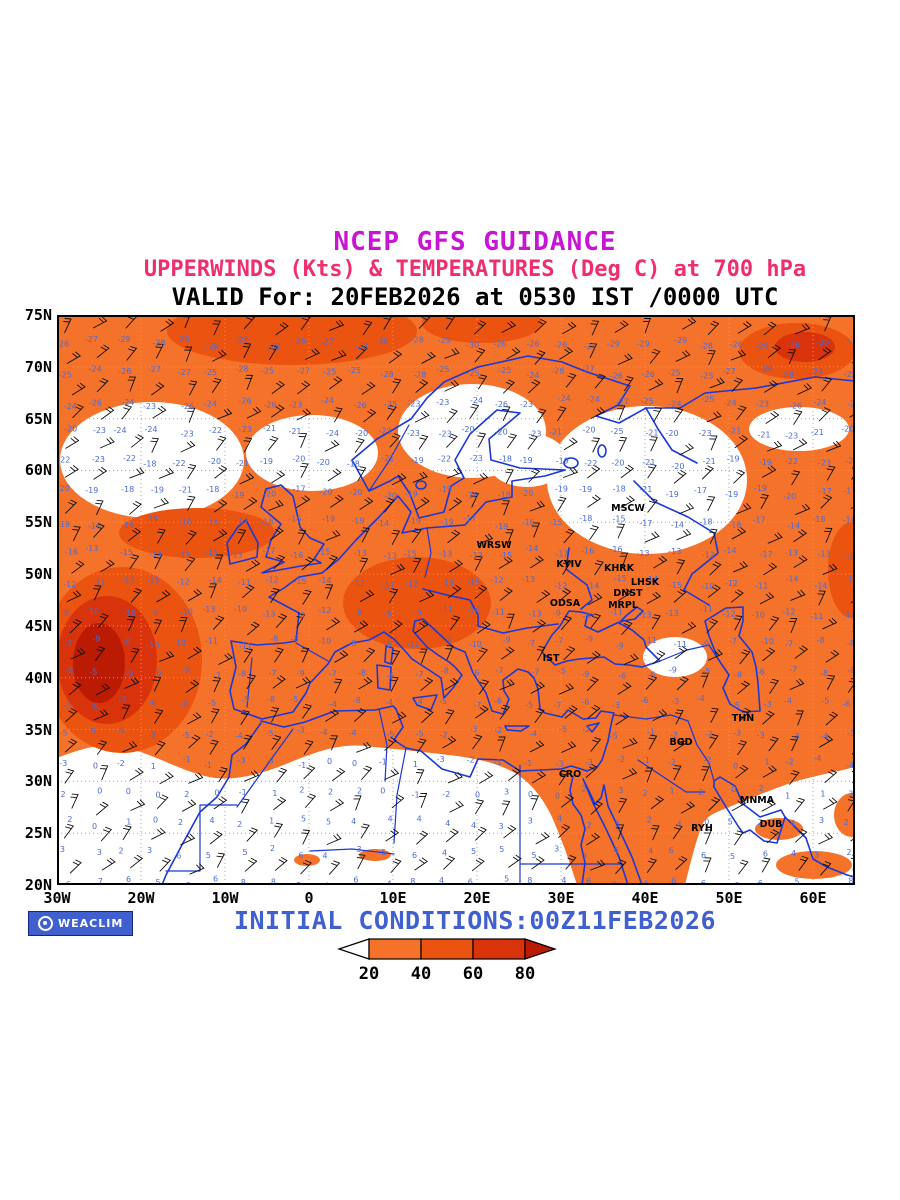 This screenshot has width=900, height=1200. I want to click on svg-text: 7, so click(613, 882).